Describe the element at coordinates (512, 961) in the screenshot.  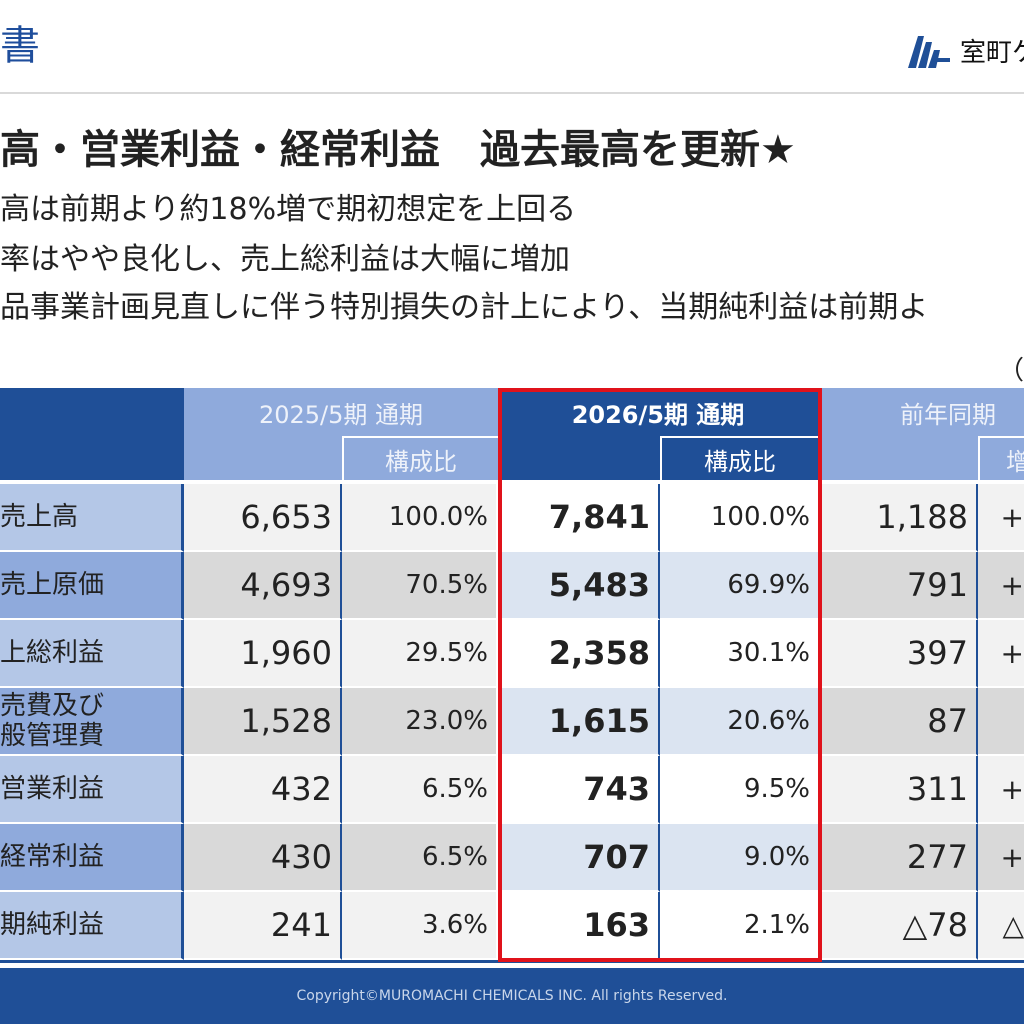
I see `table-bottom-rule` at that location.